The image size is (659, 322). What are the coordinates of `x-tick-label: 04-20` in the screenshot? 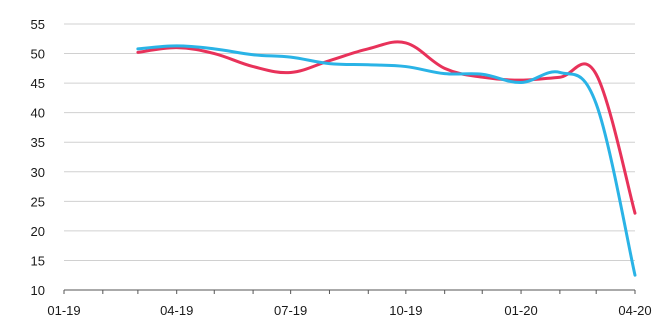 It's located at (634, 310).